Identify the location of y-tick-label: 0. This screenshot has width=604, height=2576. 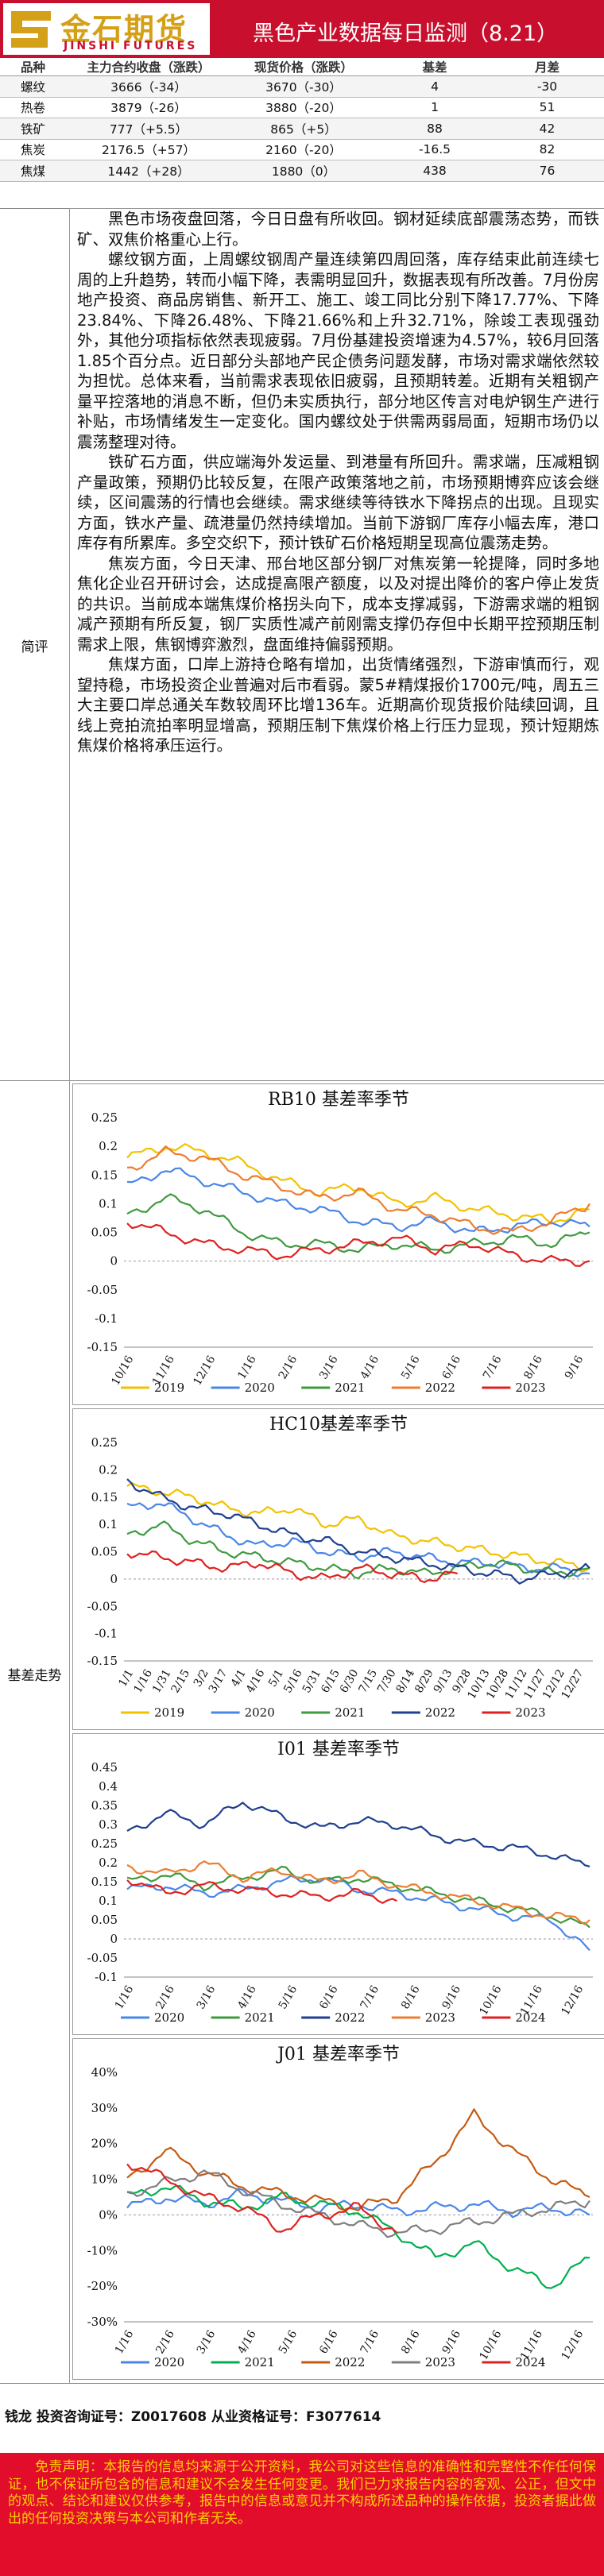
(114, 1261).